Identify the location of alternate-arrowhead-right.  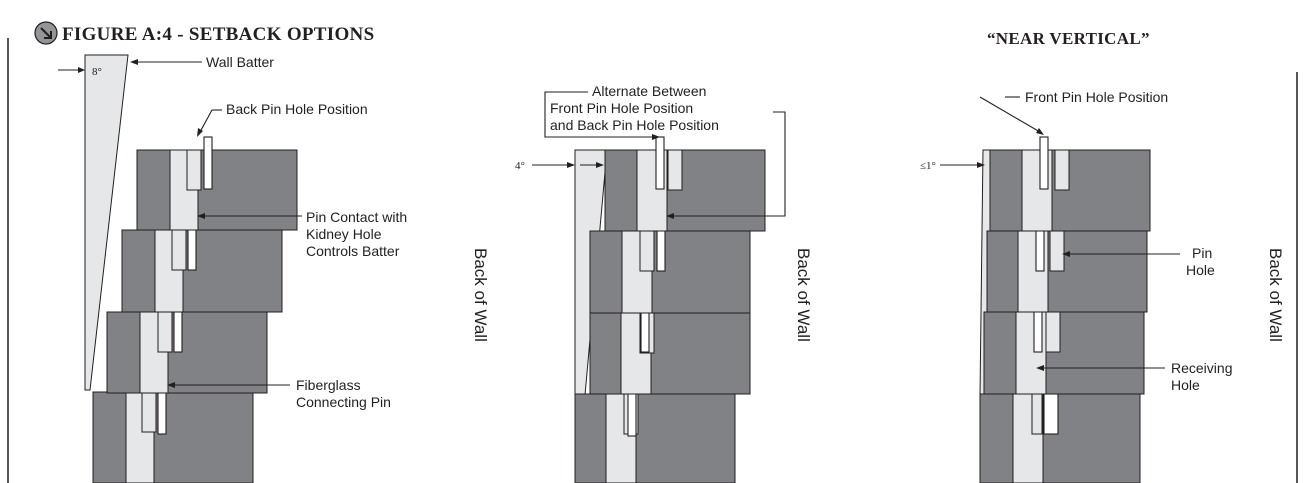
(670, 216).